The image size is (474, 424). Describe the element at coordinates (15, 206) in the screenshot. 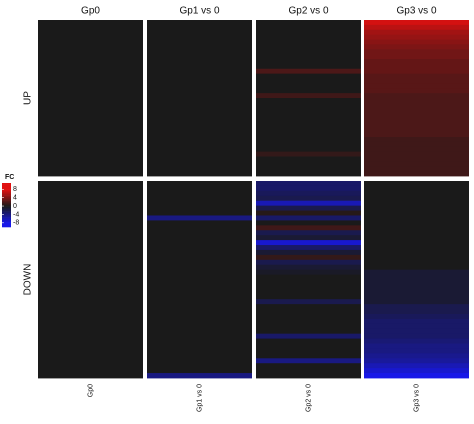

I see `colorbar-tick-label: 0` at that location.